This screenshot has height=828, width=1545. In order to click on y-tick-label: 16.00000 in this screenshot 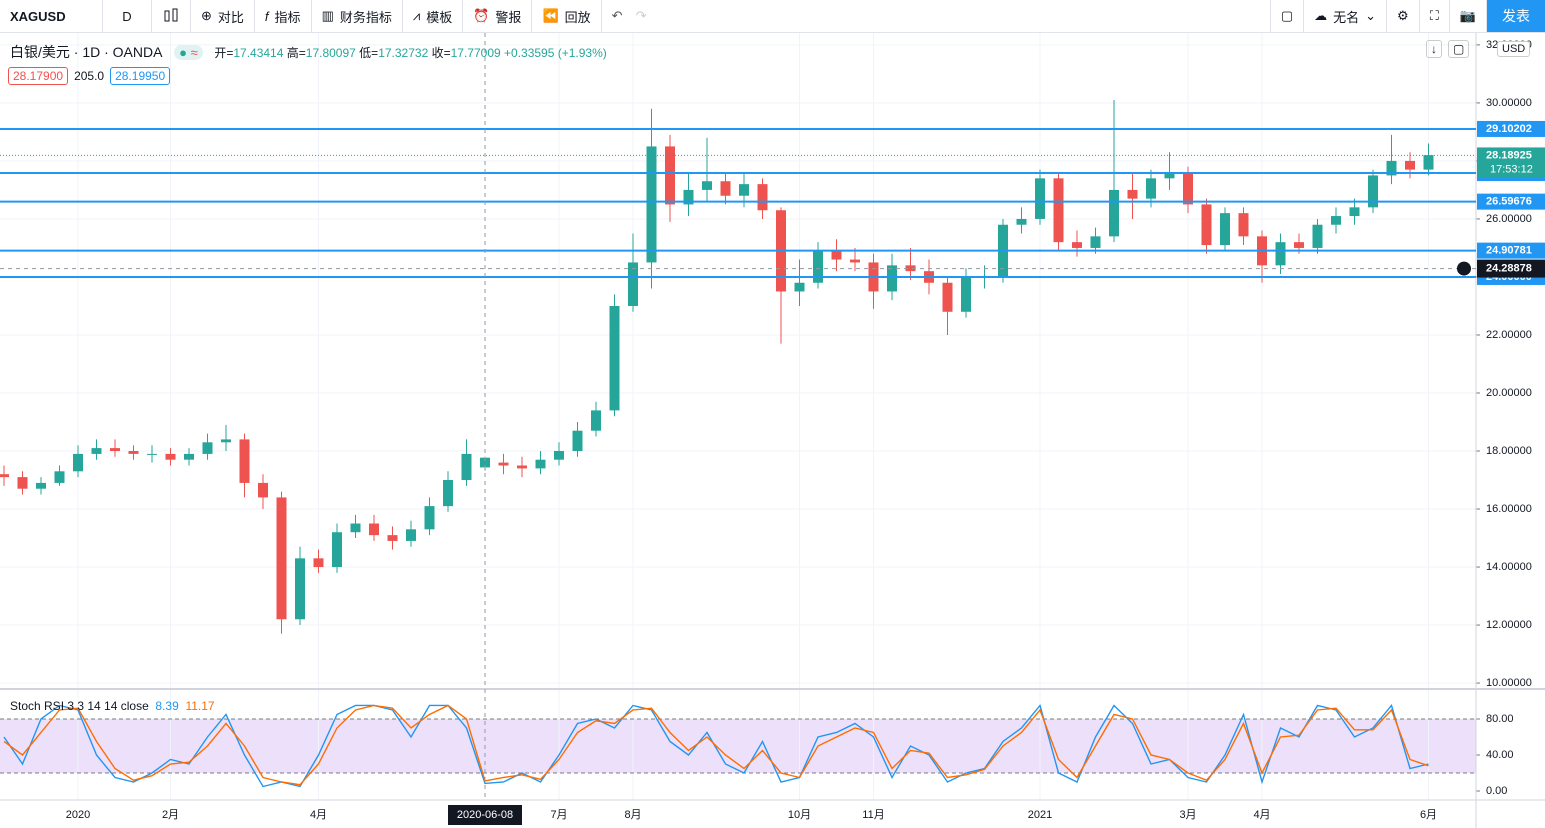, I will do `click(1509, 509)`.